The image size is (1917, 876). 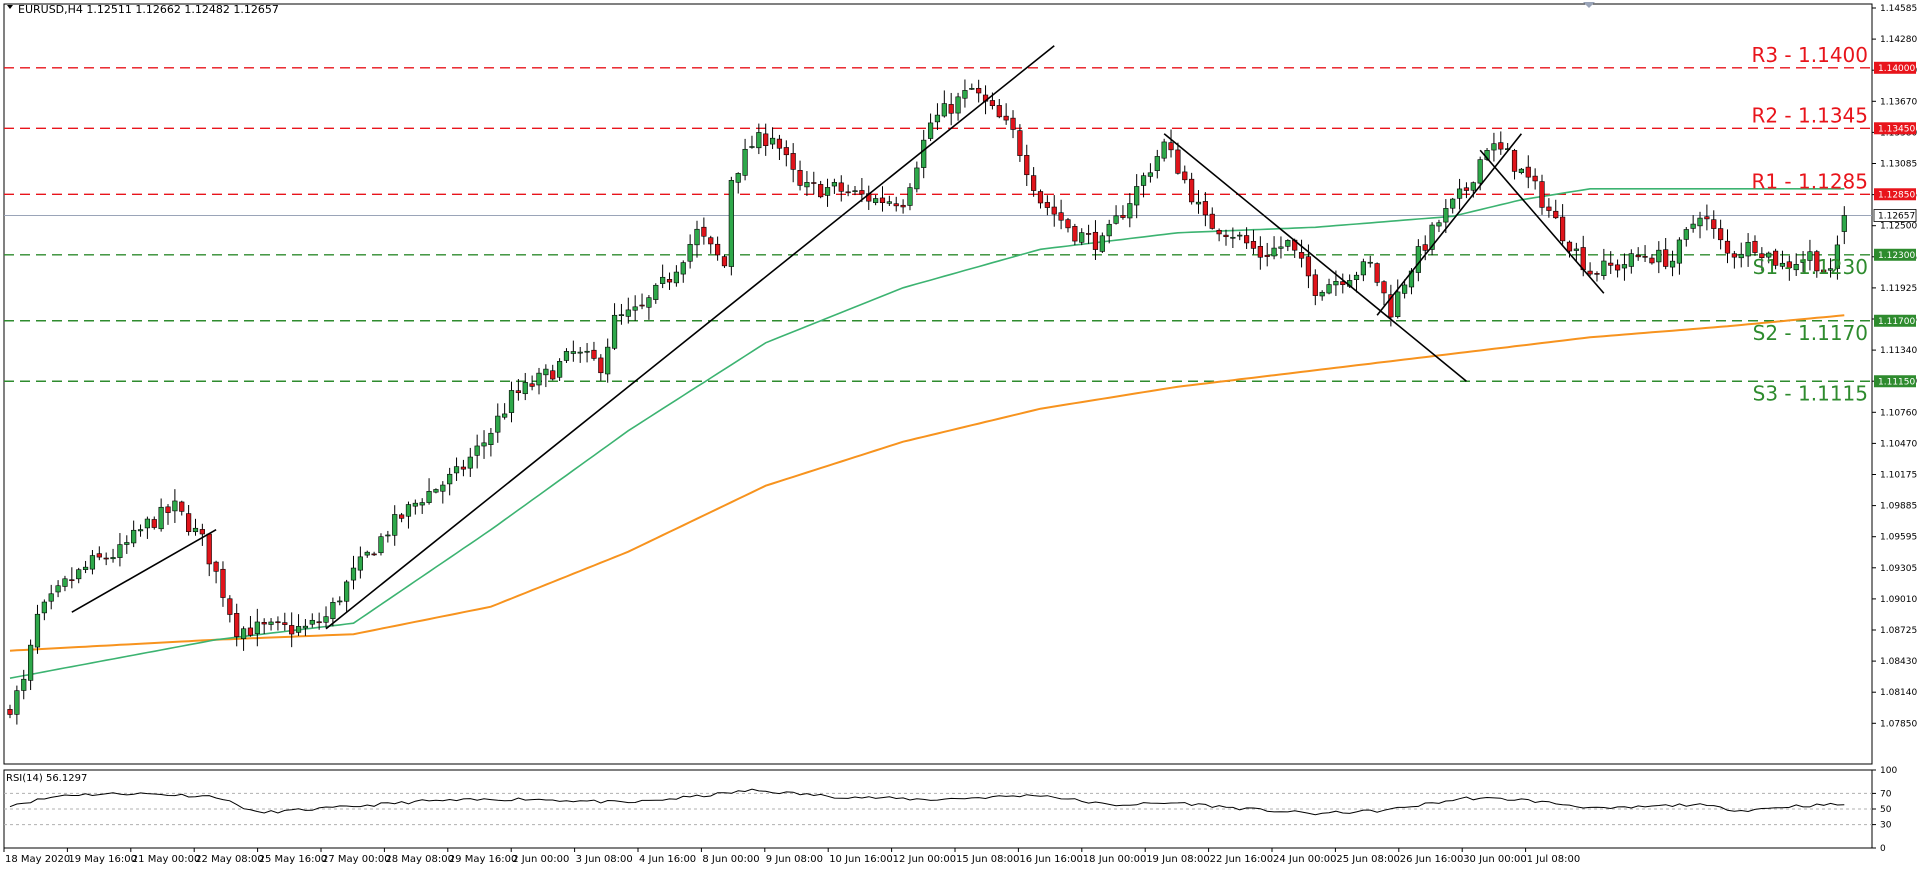 What do you see at coordinates (1449, 224) in the screenshot?
I see `trendline` at bounding box center [1449, 224].